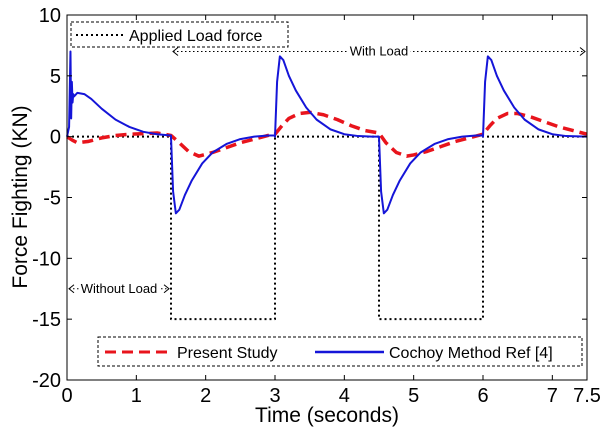 This screenshot has width=606, height=430. I want to click on with-load-text-bg, so click(379, 51).